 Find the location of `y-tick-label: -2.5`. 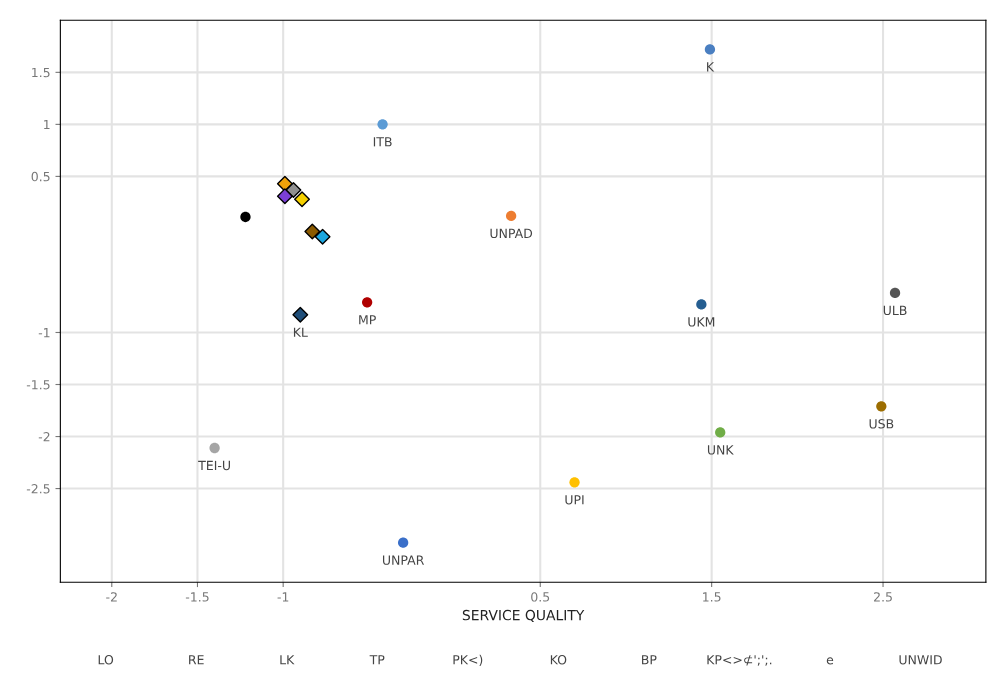

y-tick-label: -2.5 is located at coordinates (38, 489).